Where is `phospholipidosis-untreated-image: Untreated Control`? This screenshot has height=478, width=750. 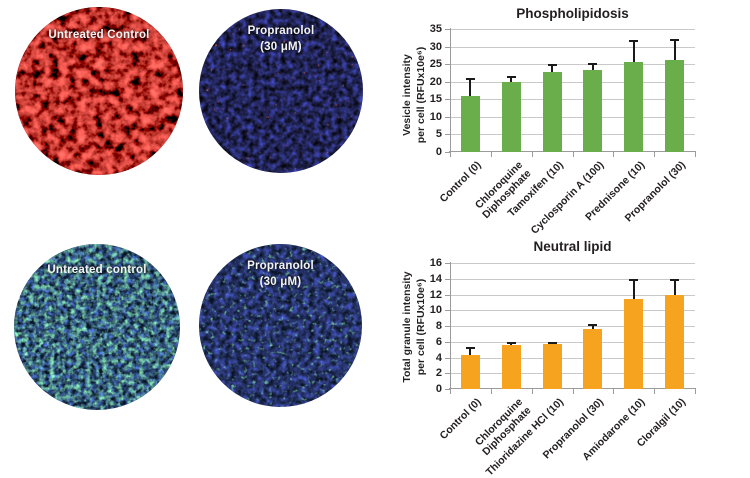 phospholipidosis-untreated-image: Untreated Control is located at coordinates (99, 91).